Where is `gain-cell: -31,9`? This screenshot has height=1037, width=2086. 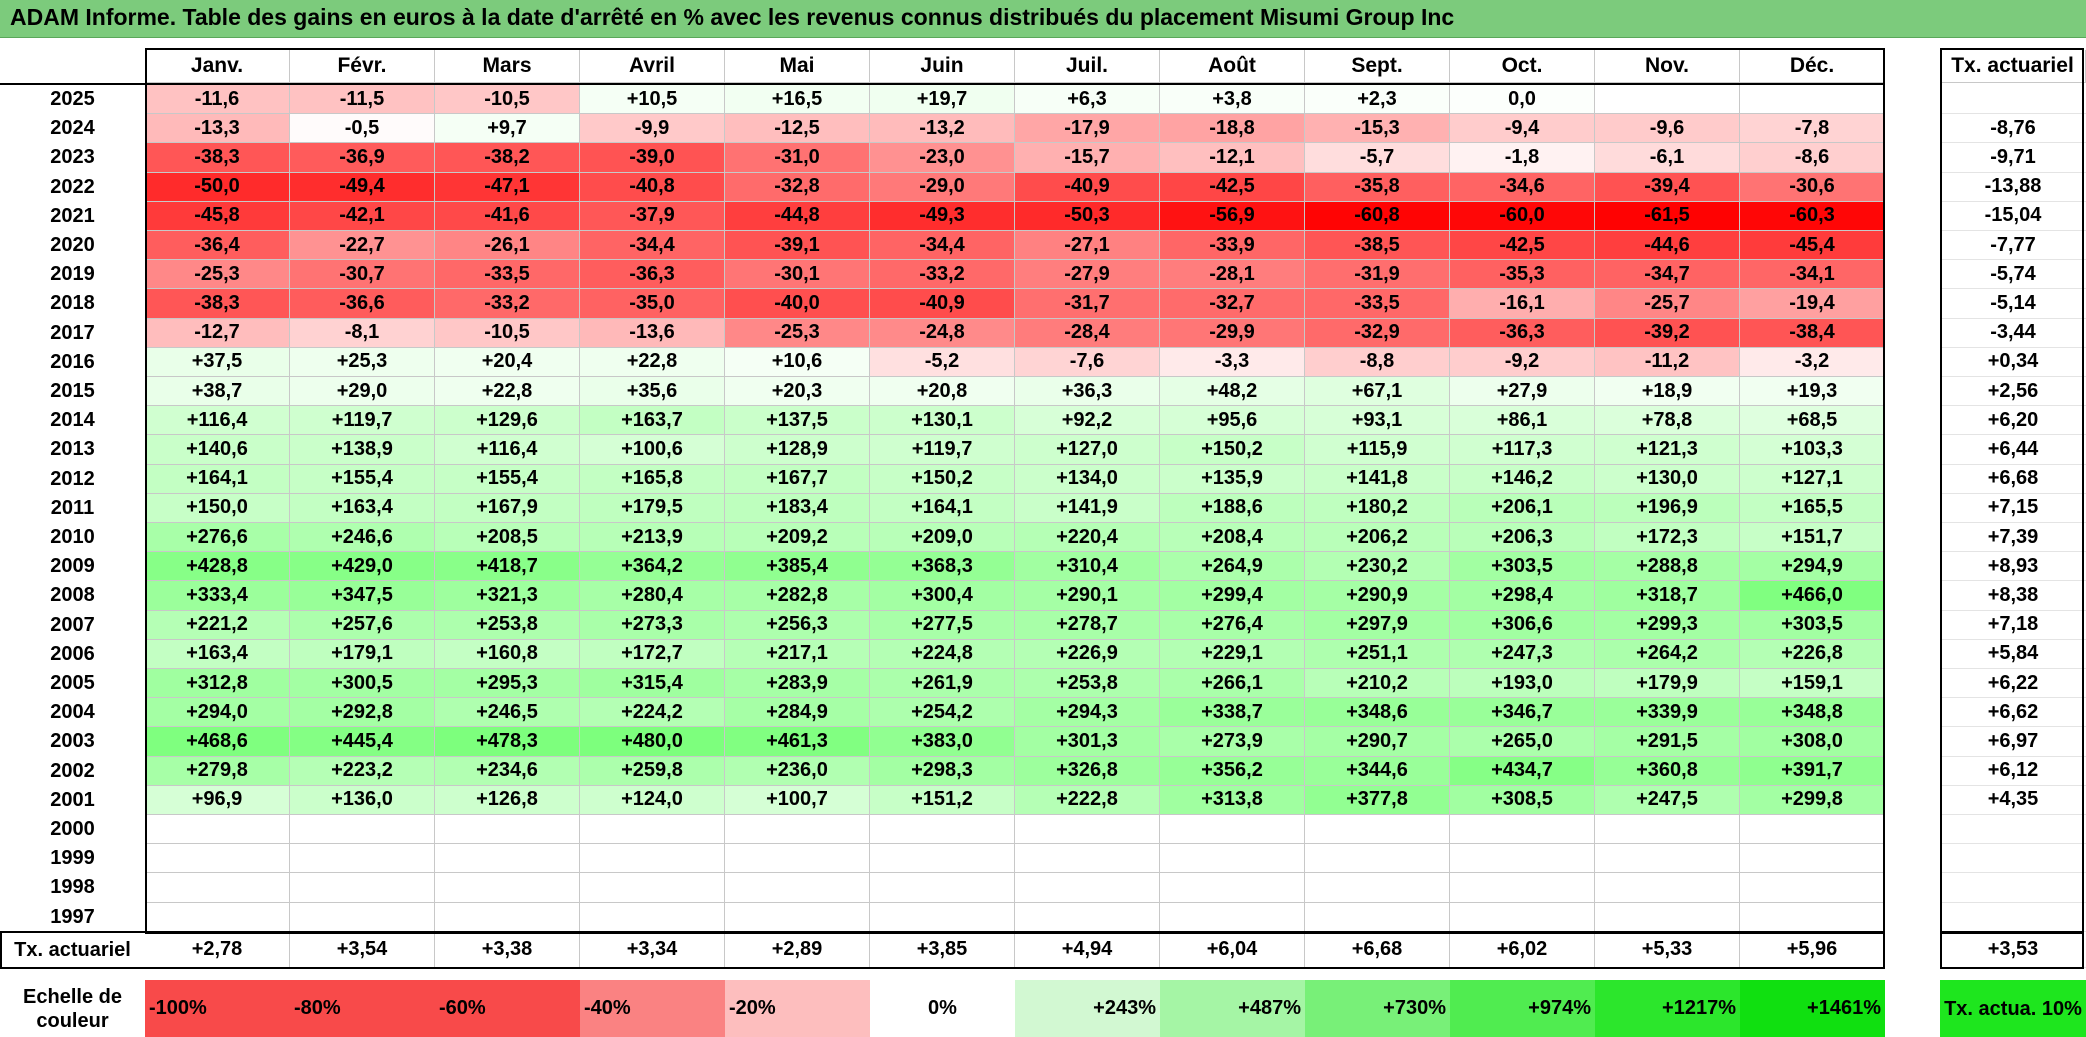
gain-cell: -31,9 is located at coordinates (1377, 275).